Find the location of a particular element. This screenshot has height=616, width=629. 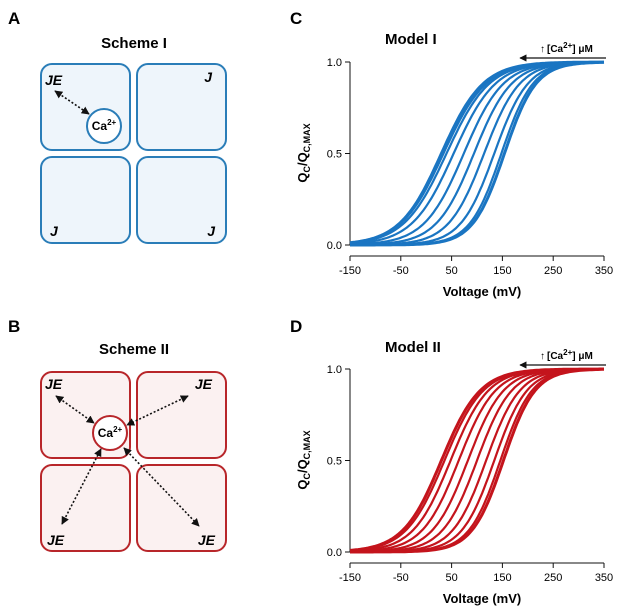

junction-box-bottom-left is located at coordinates (85, 200).